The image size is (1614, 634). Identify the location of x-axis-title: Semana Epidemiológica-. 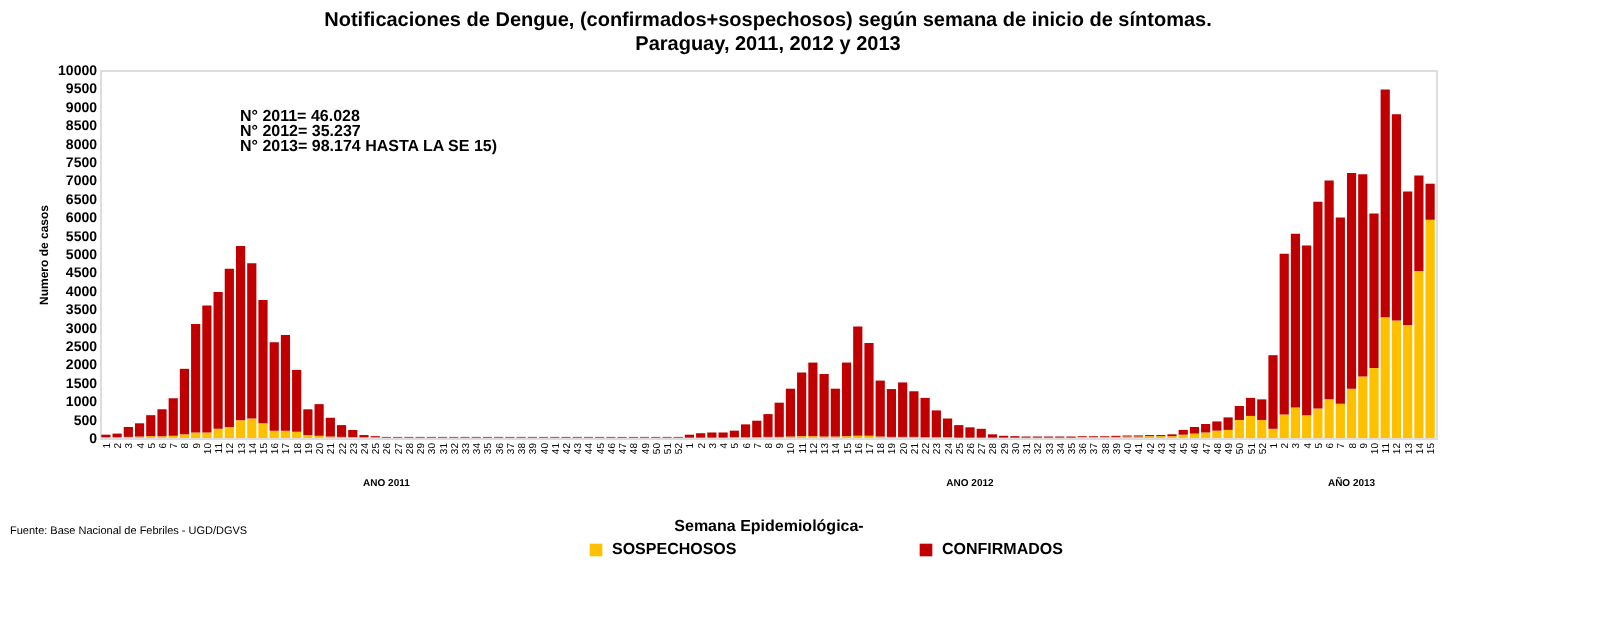
(769, 526).